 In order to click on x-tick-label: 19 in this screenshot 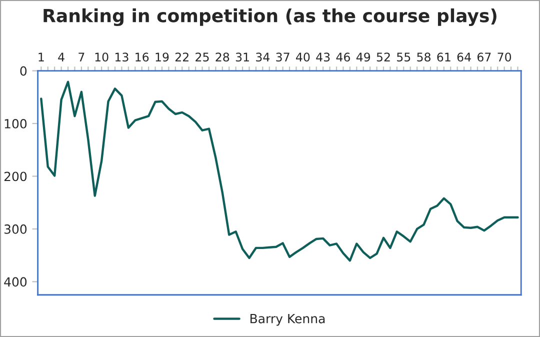, I will do `click(162, 57)`.